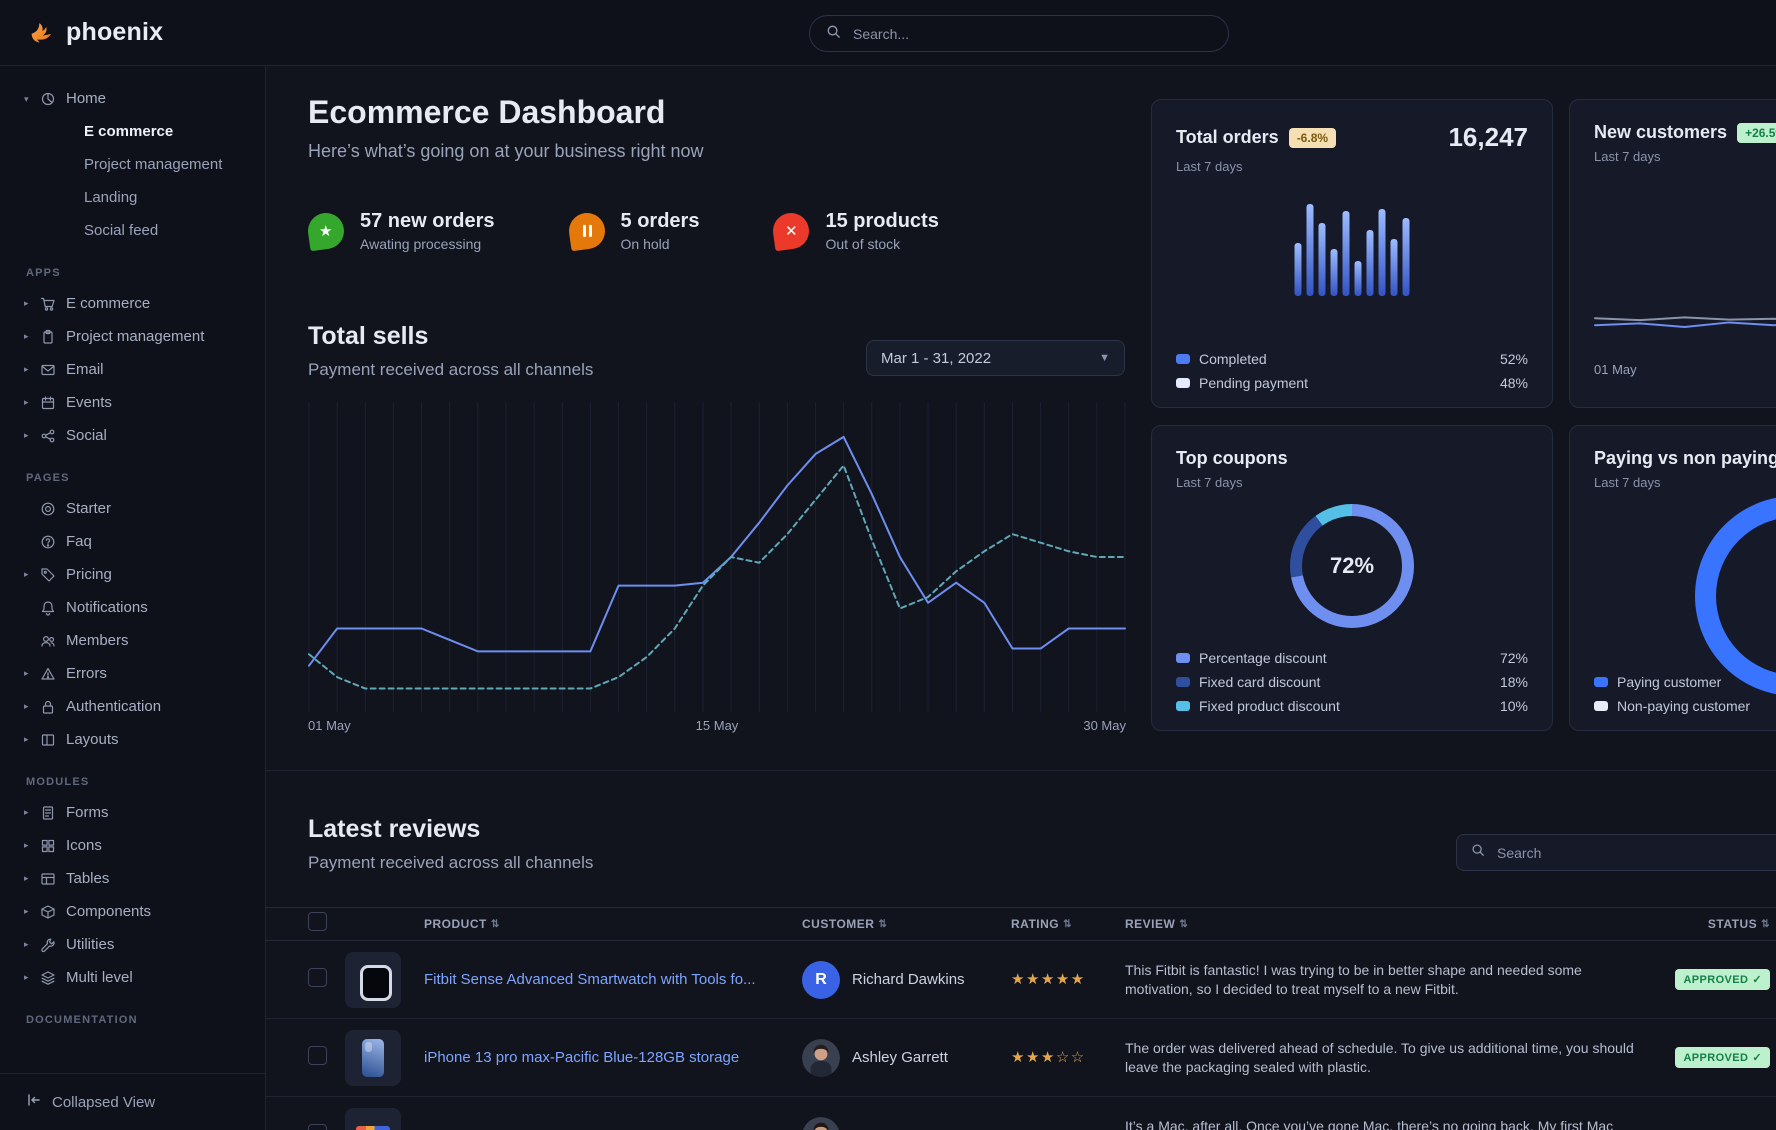  I want to click on tool-icon, so click(53, 945).